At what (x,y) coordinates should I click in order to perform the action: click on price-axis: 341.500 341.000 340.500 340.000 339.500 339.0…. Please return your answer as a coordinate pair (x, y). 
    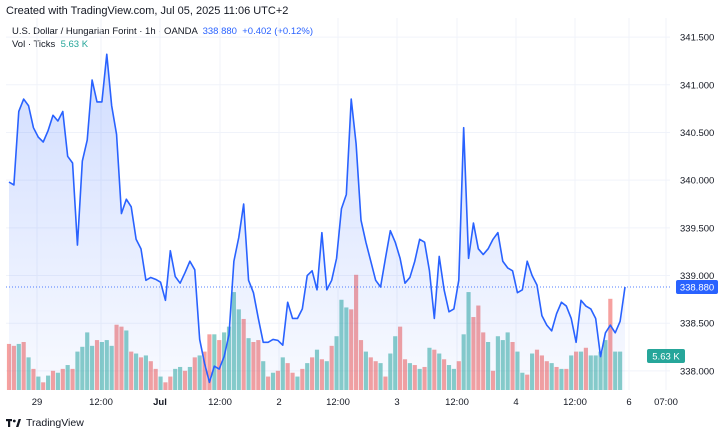
    Looking at the image, I should click on (697, 205).